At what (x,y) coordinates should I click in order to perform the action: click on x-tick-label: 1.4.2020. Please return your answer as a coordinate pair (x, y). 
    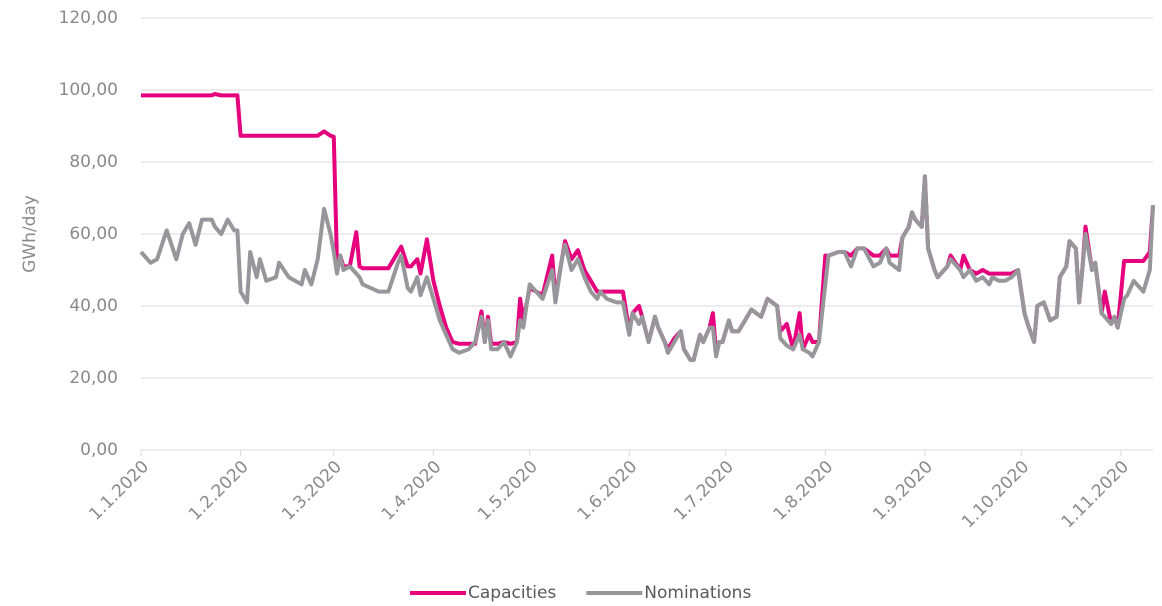
    Looking at the image, I should click on (412, 491).